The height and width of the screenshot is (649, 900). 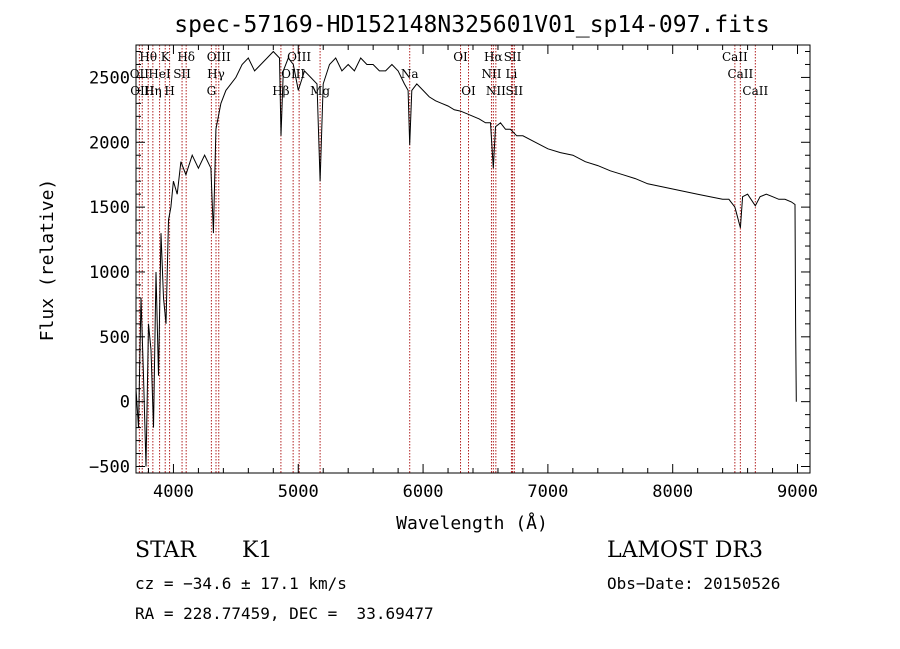 I want to click on line-marker-label: K, so click(x=166, y=57).